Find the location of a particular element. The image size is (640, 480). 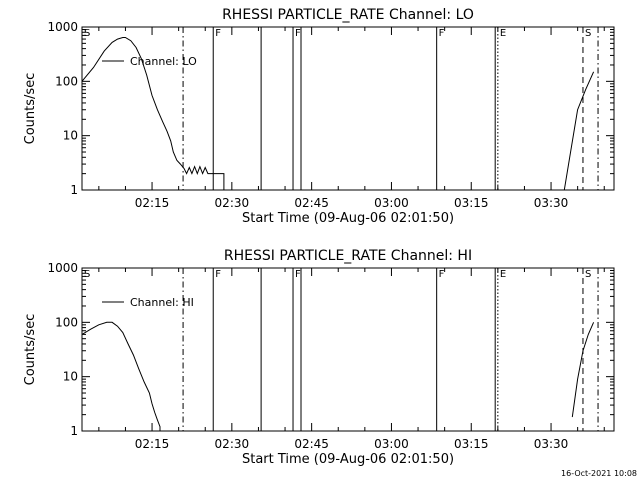

chart-0-x-tick-label: 02:15 is located at coordinates (152, 203).